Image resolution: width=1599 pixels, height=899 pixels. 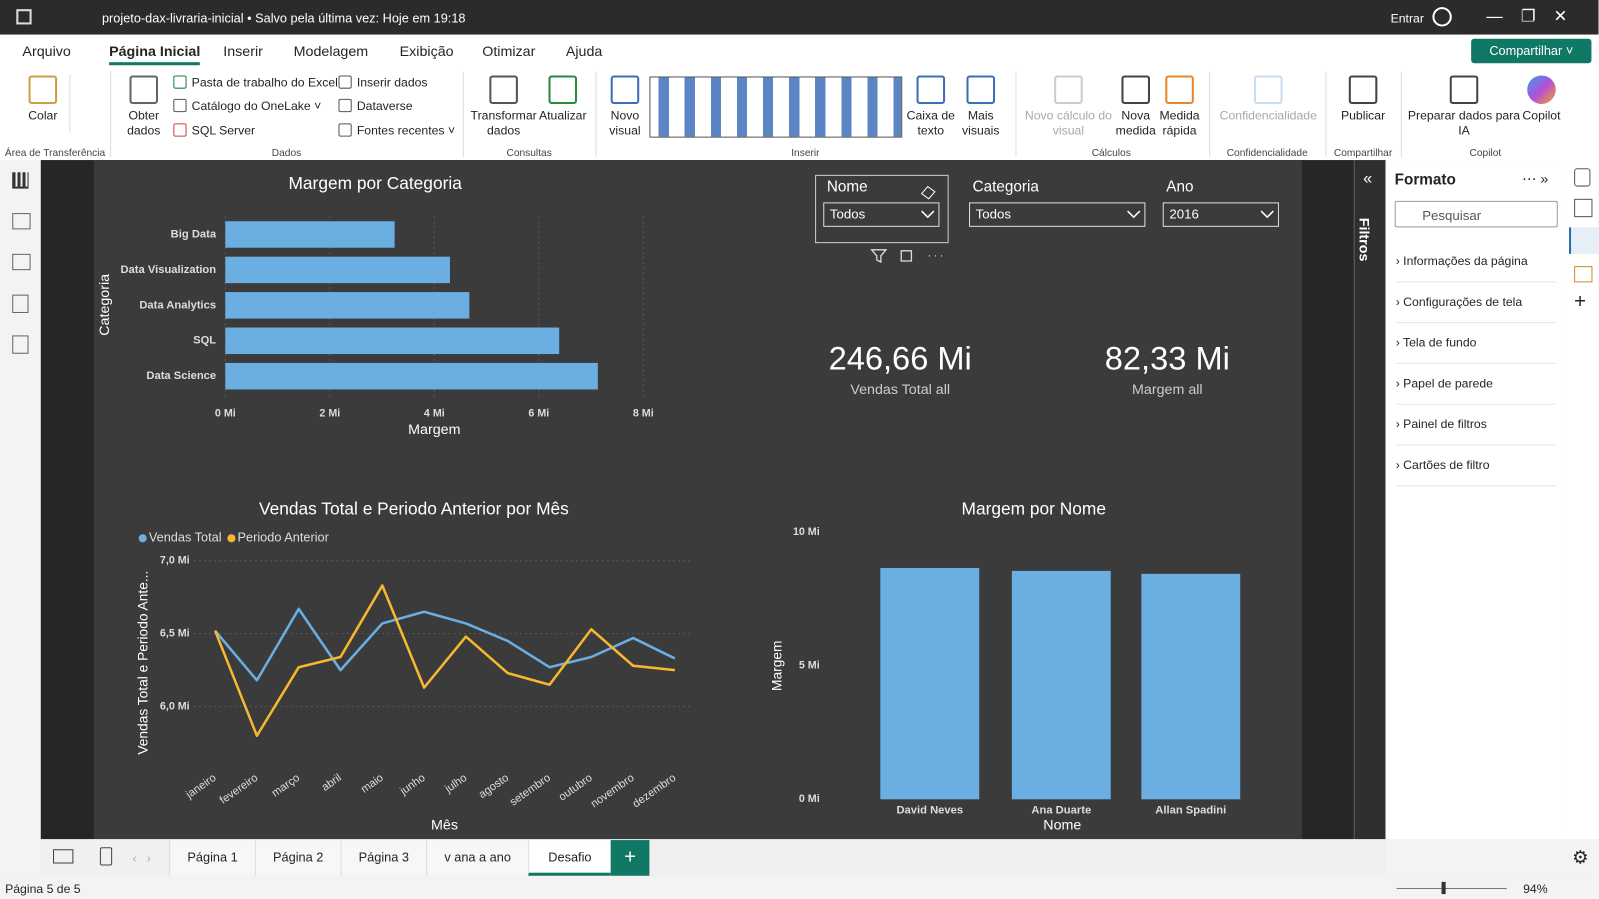 What do you see at coordinates (20, 344) in the screenshot?
I see `tmdl-view` at bounding box center [20, 344].